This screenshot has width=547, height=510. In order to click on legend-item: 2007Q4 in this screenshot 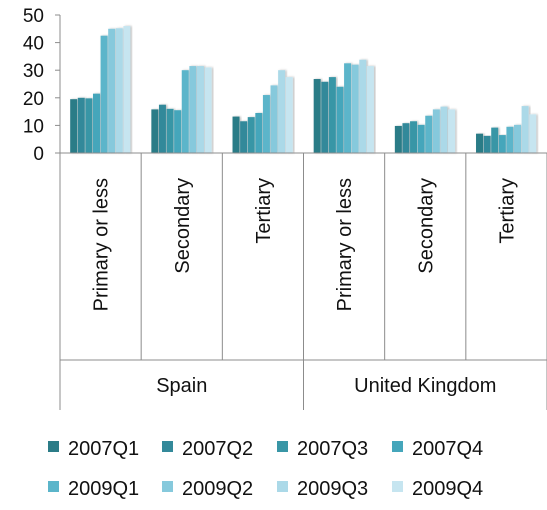, I will do `click(437, 449)`.